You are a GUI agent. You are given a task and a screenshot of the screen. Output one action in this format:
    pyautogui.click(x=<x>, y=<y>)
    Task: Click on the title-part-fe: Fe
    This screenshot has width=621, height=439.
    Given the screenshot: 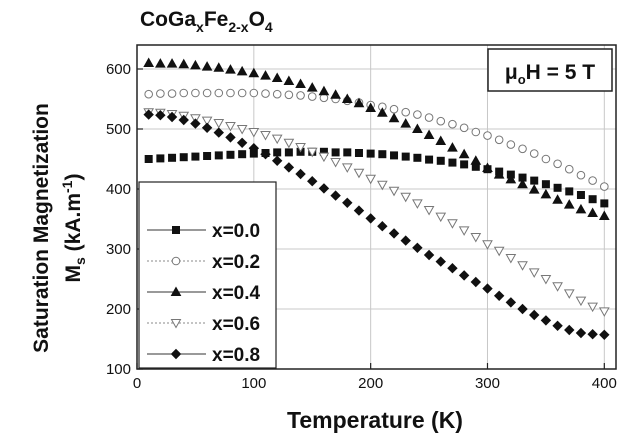 What is the action you would take?
    pyautogui.click(x=216, y=19)
    